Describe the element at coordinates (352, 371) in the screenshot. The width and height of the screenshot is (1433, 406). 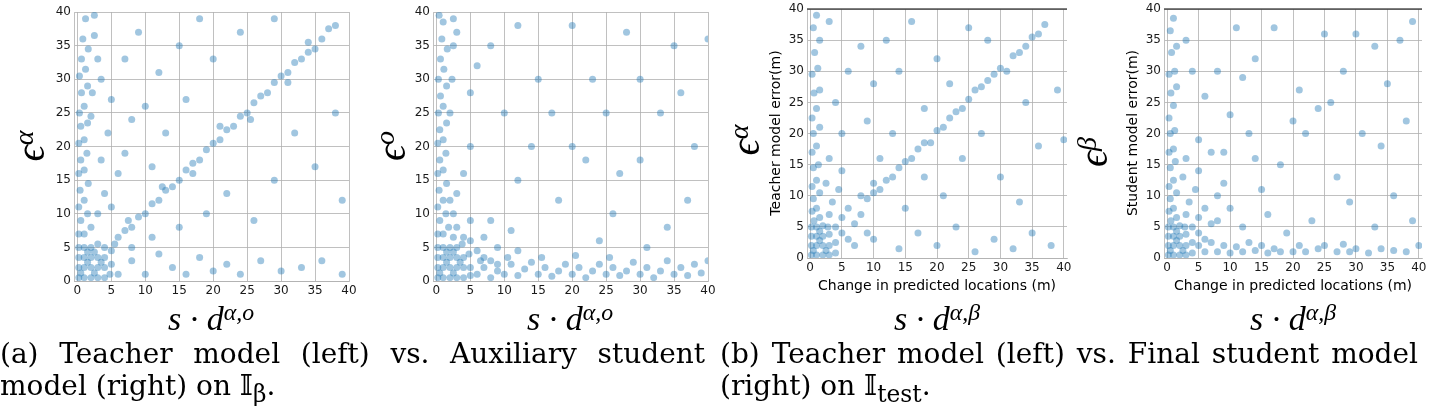
I see `text: (a) Teacher model (left) vs. Auxiliary student model (right) on 𝕀$_{β}$.` at that location.